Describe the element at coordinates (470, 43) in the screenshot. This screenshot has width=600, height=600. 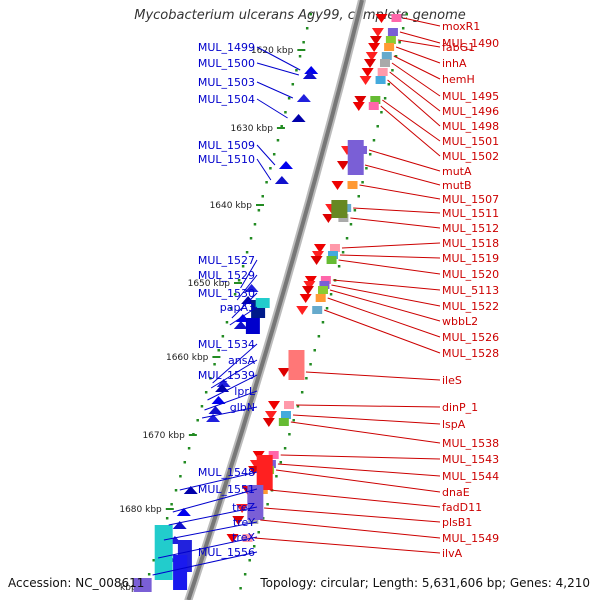
I see `gene-label: MUL_1490` at that location.